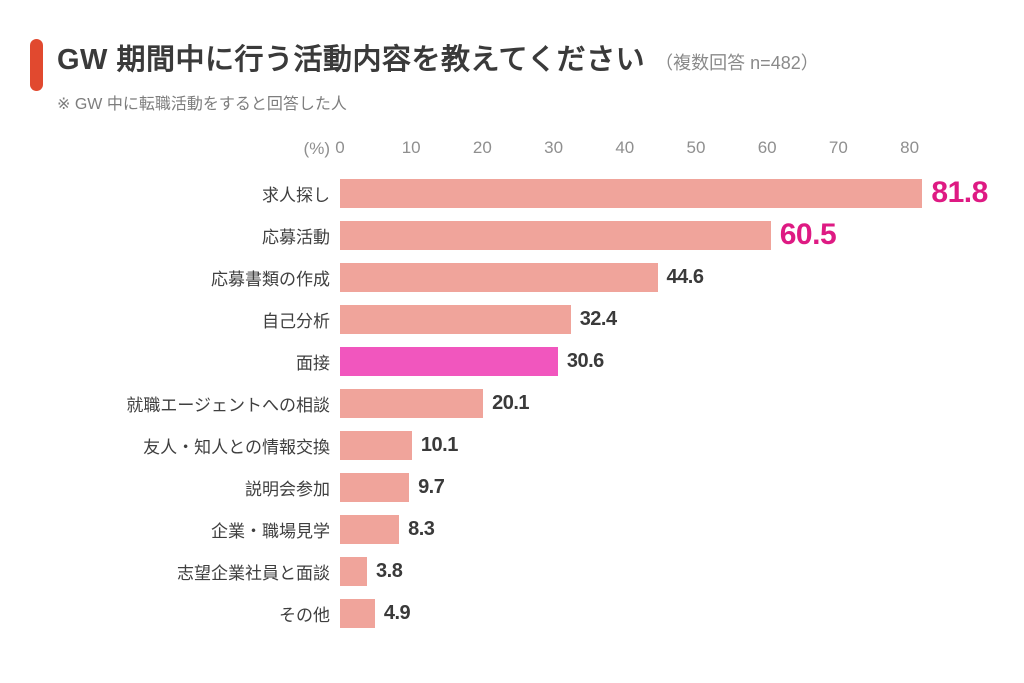 This screenshot has height=683, width=1024. Describe the element at coordinates (685, 276) in the screenshot. I see `value-label: 44.6` at that location.